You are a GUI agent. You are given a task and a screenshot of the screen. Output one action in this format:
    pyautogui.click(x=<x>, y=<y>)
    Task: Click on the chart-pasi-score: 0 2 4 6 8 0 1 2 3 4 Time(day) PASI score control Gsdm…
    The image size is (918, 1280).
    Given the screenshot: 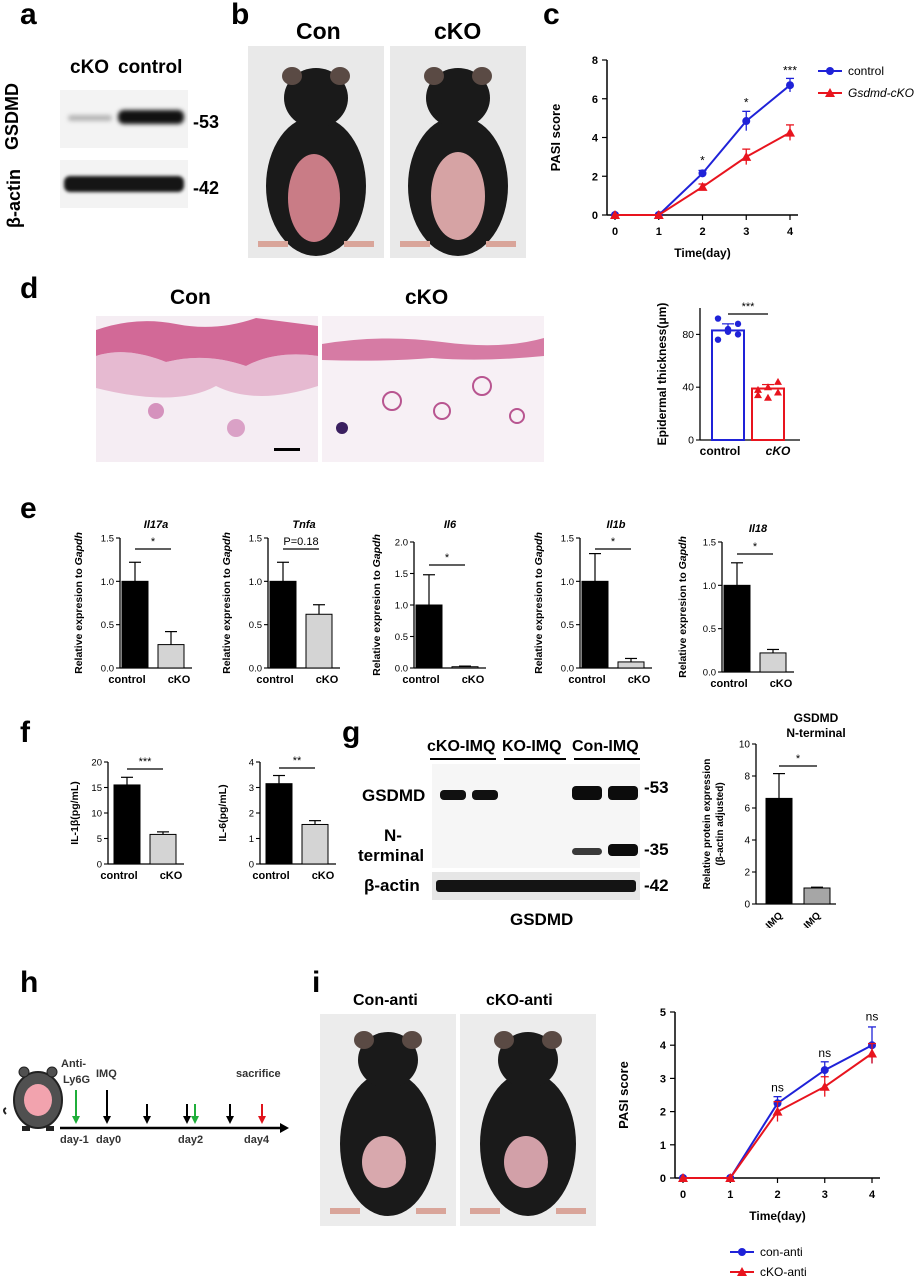 What is the action you would take?
    pyautogui.click(x=731, y=157)
    